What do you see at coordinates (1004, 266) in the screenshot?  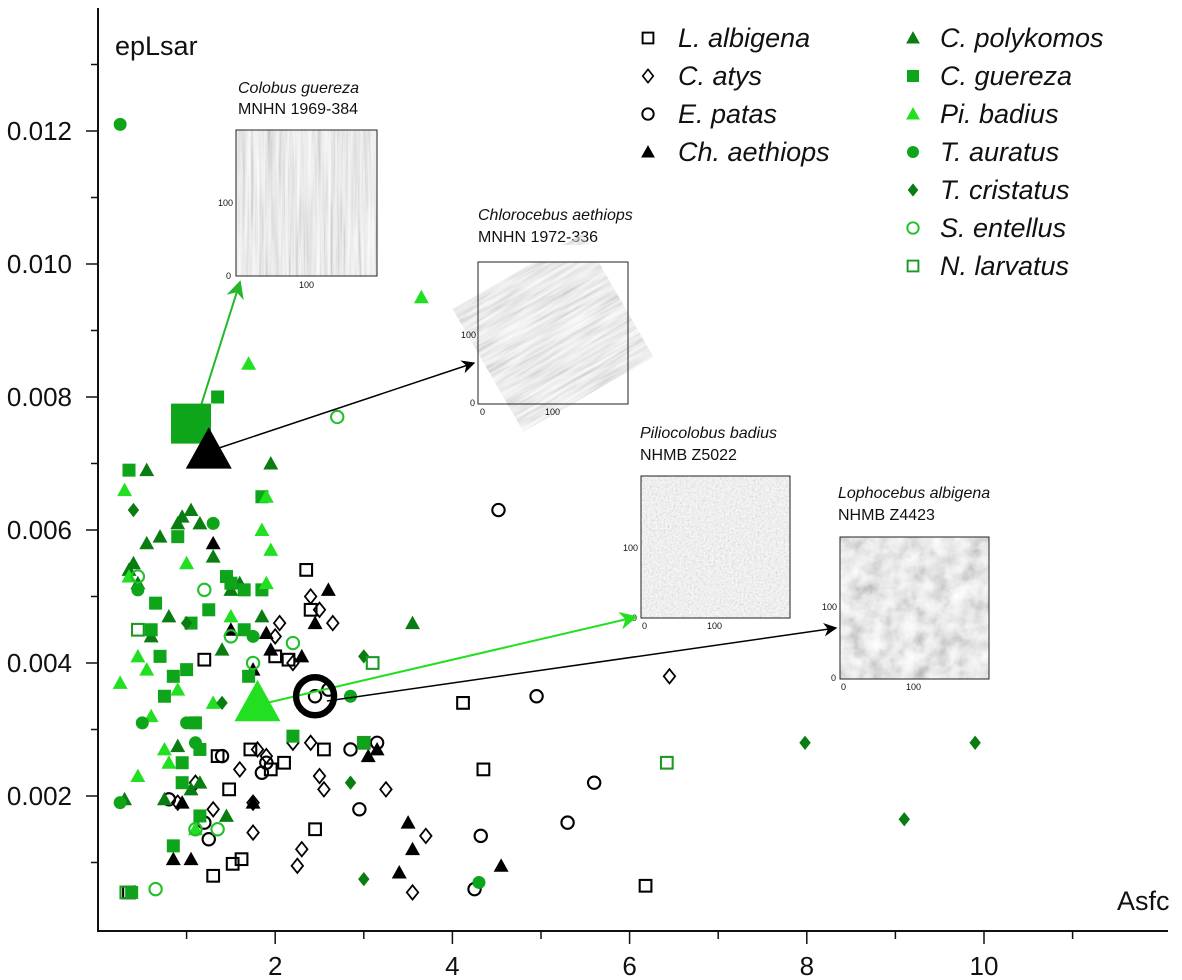 I see `legend-label-n-larvatus: N. larvatus` at bounding box center [1004, 266].